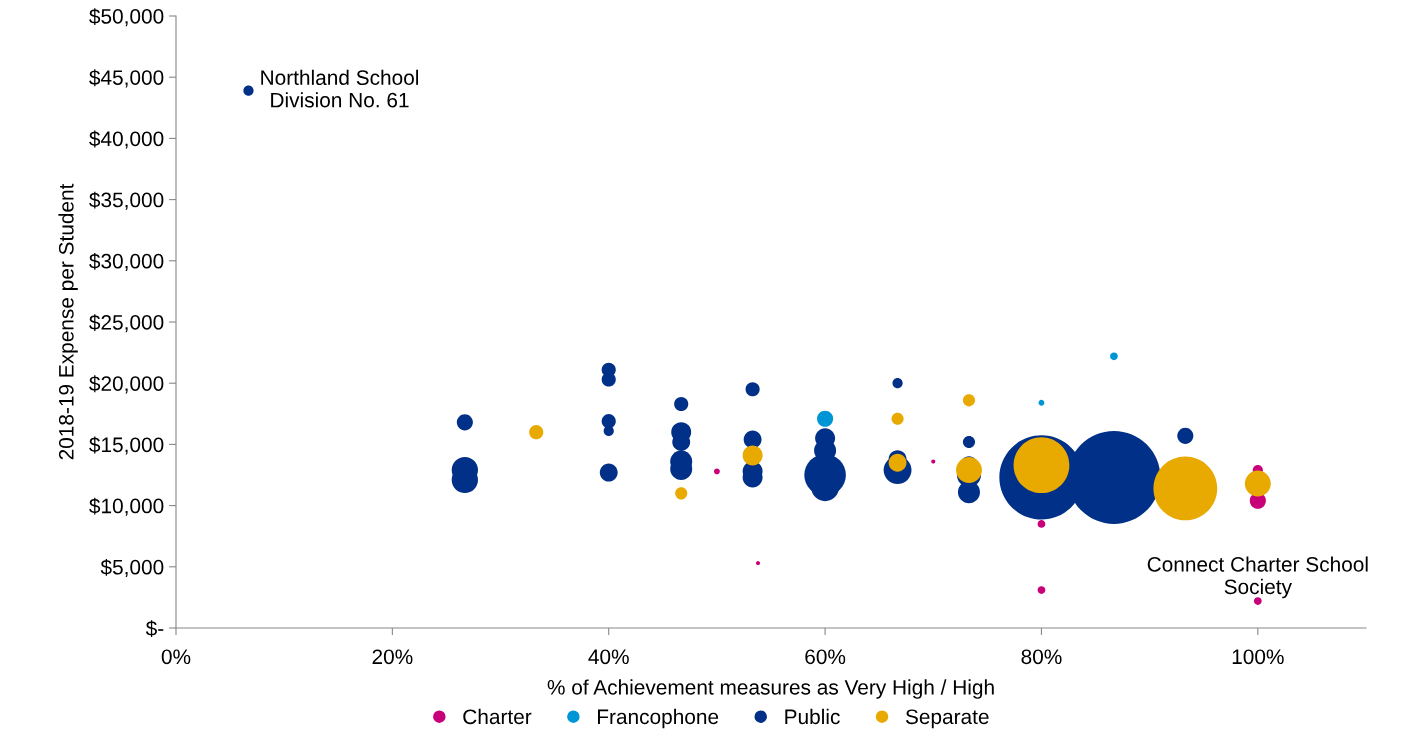 This screenshot has width=1408, height=747. What do you see at coordinates (812, 716) in the screenshot?
I see `legend-label: Public` at bounding box center [812, 716].